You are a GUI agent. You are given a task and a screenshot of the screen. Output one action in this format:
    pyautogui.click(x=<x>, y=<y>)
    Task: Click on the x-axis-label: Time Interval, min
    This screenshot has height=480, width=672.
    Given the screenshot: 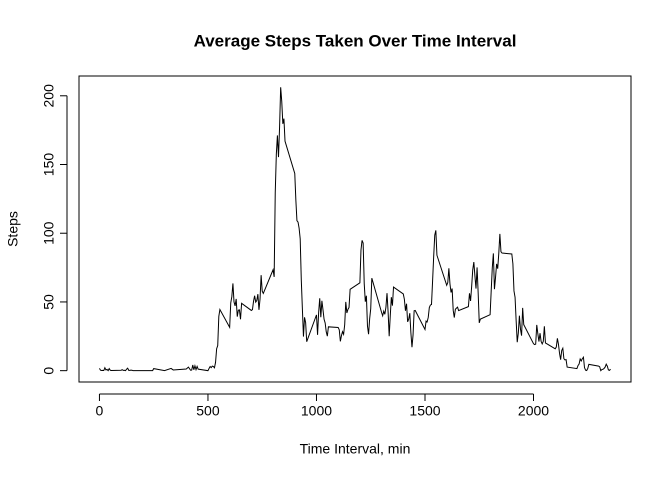 What is the action you would take?
    pyautogui.click(x=355, y=449)
    